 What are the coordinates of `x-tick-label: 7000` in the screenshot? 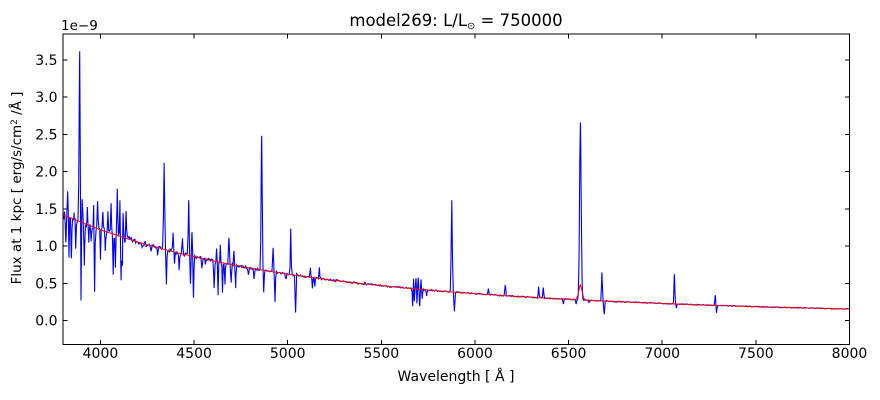 It's located at (662, 354).